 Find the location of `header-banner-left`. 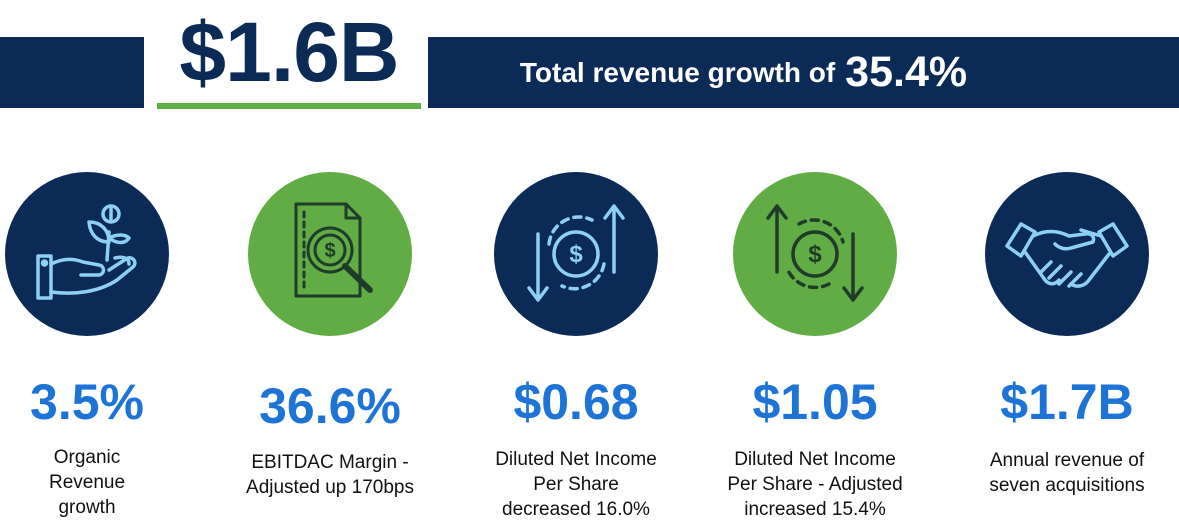

header-banner-left is located at coordinates (72, 72).